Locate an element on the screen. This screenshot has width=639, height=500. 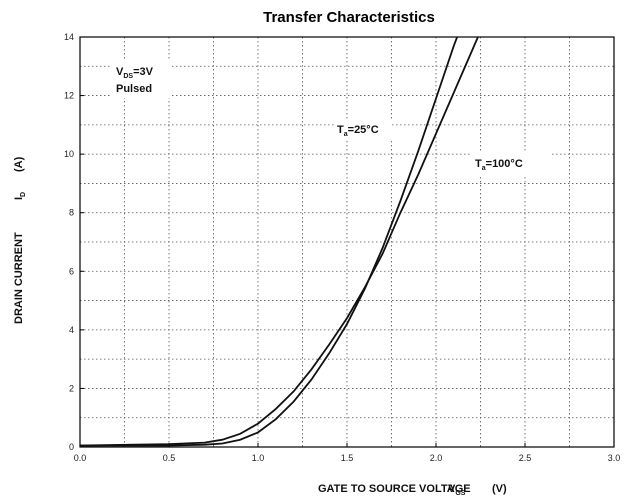
y-axis-label: DRAIN CURRENT ID (A) is located at coordinates (20, 240).